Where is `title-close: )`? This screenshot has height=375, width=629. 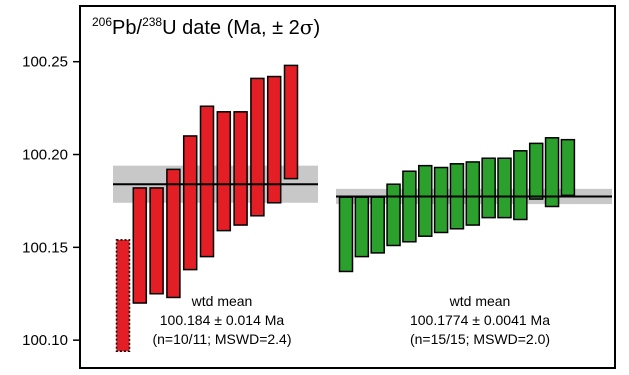
title-close: ) is located at coordinates (316, 28).